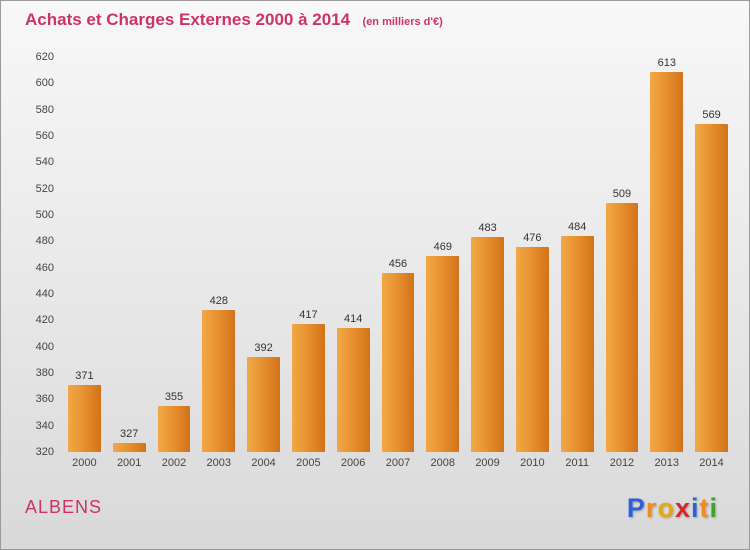 This screenshot has height=550, width=750. Describe the element at coordinates (442, 246) in the screenshot. I see `bar-value-label: 469` at that location.